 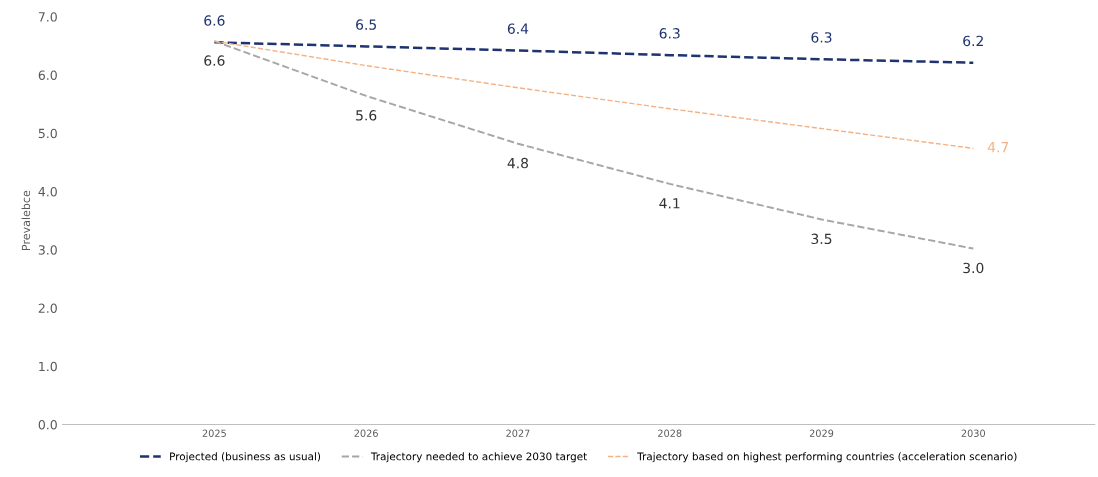 I want to click on x-tick-label: 2027, so click(x=518, y=433).